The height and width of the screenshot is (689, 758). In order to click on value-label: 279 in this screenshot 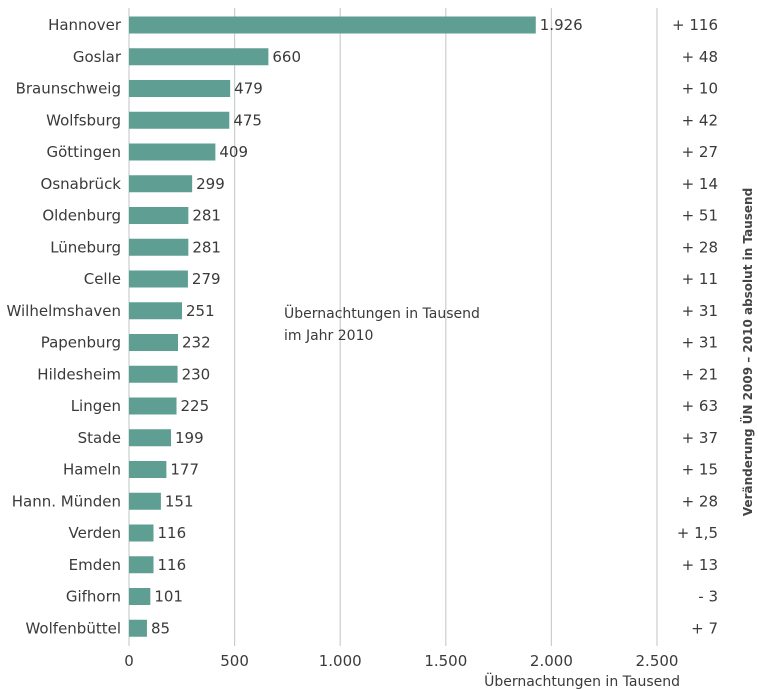, I will do `click(206, 279)`.